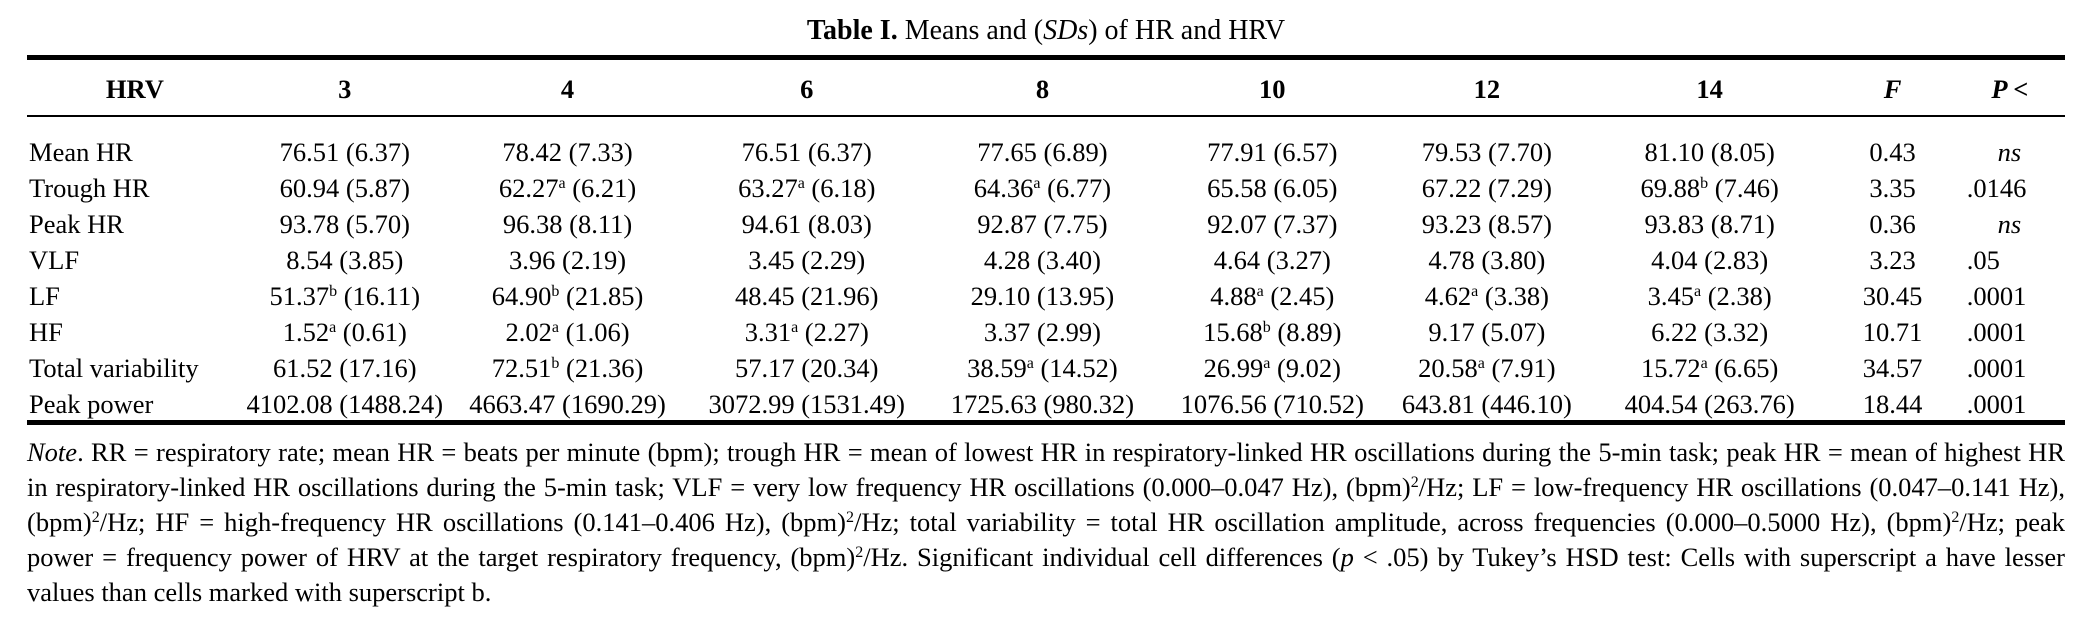 This screenshot has height=644, width=2092. Describe the element at coordinates (768, 188) in the screenshot. I see `cell-mean: 63.27` at that location.